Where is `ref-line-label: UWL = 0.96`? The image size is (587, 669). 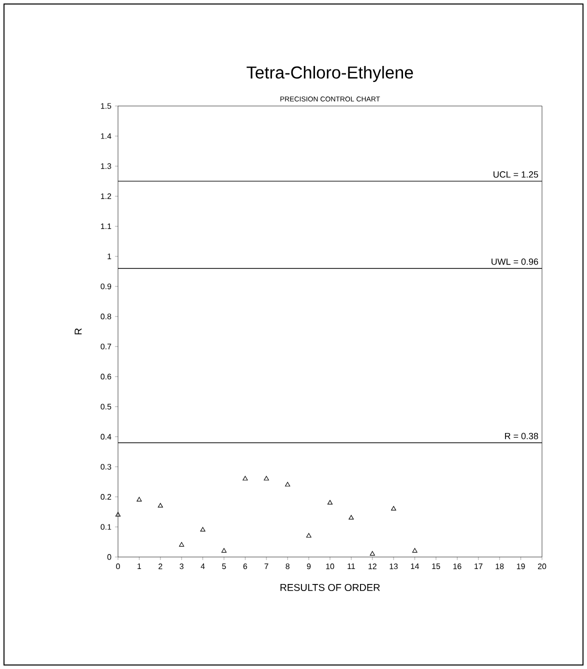
ref-line-label: UWL = 0.96 is located at coordinates (515, 261).